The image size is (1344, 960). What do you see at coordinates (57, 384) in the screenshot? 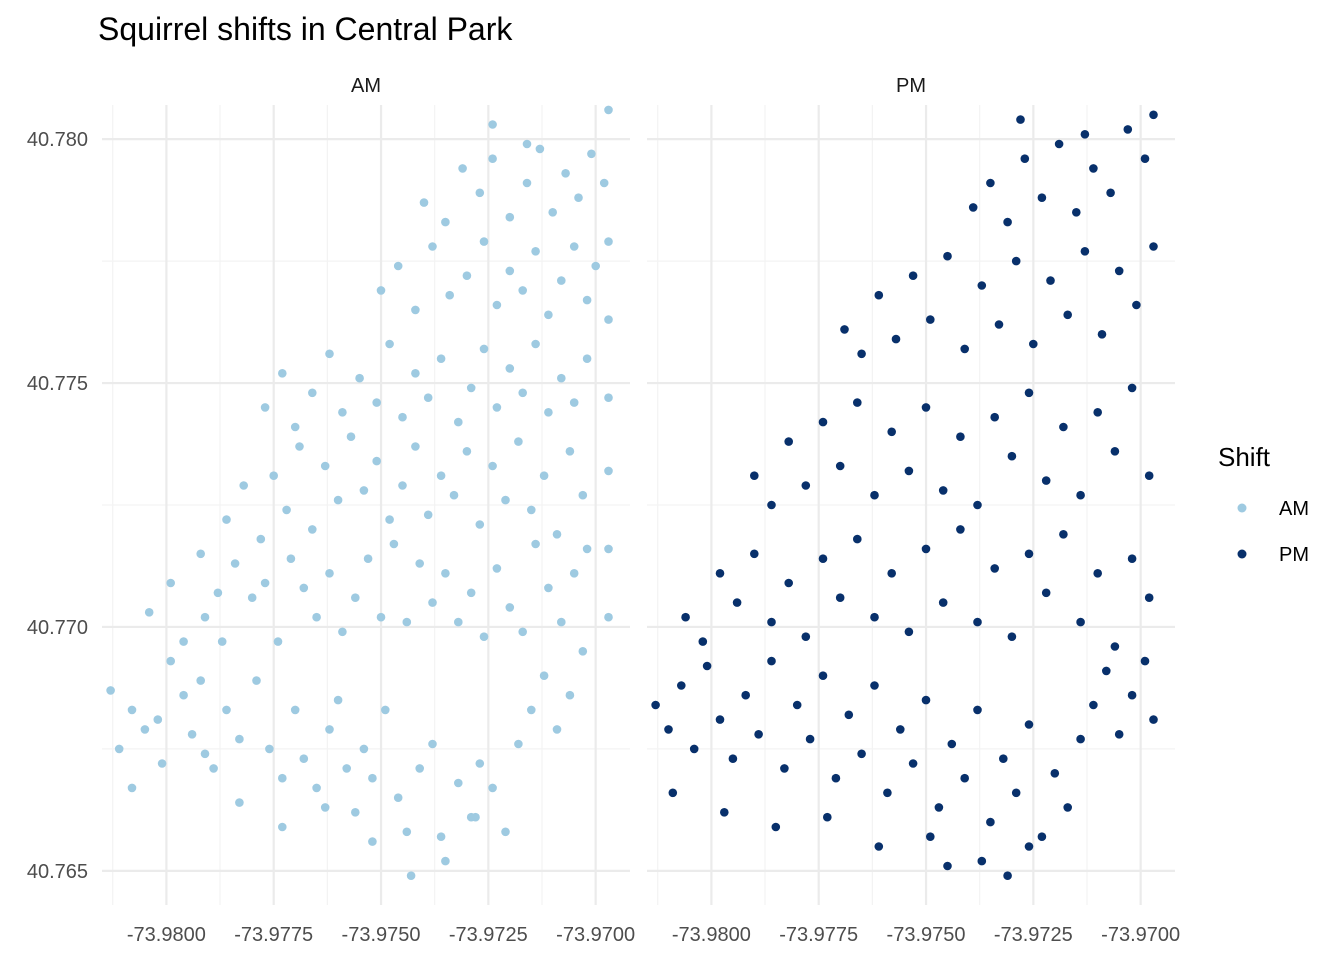
I see `y-tick-label: 40.775` at bounding box center [57, 384].